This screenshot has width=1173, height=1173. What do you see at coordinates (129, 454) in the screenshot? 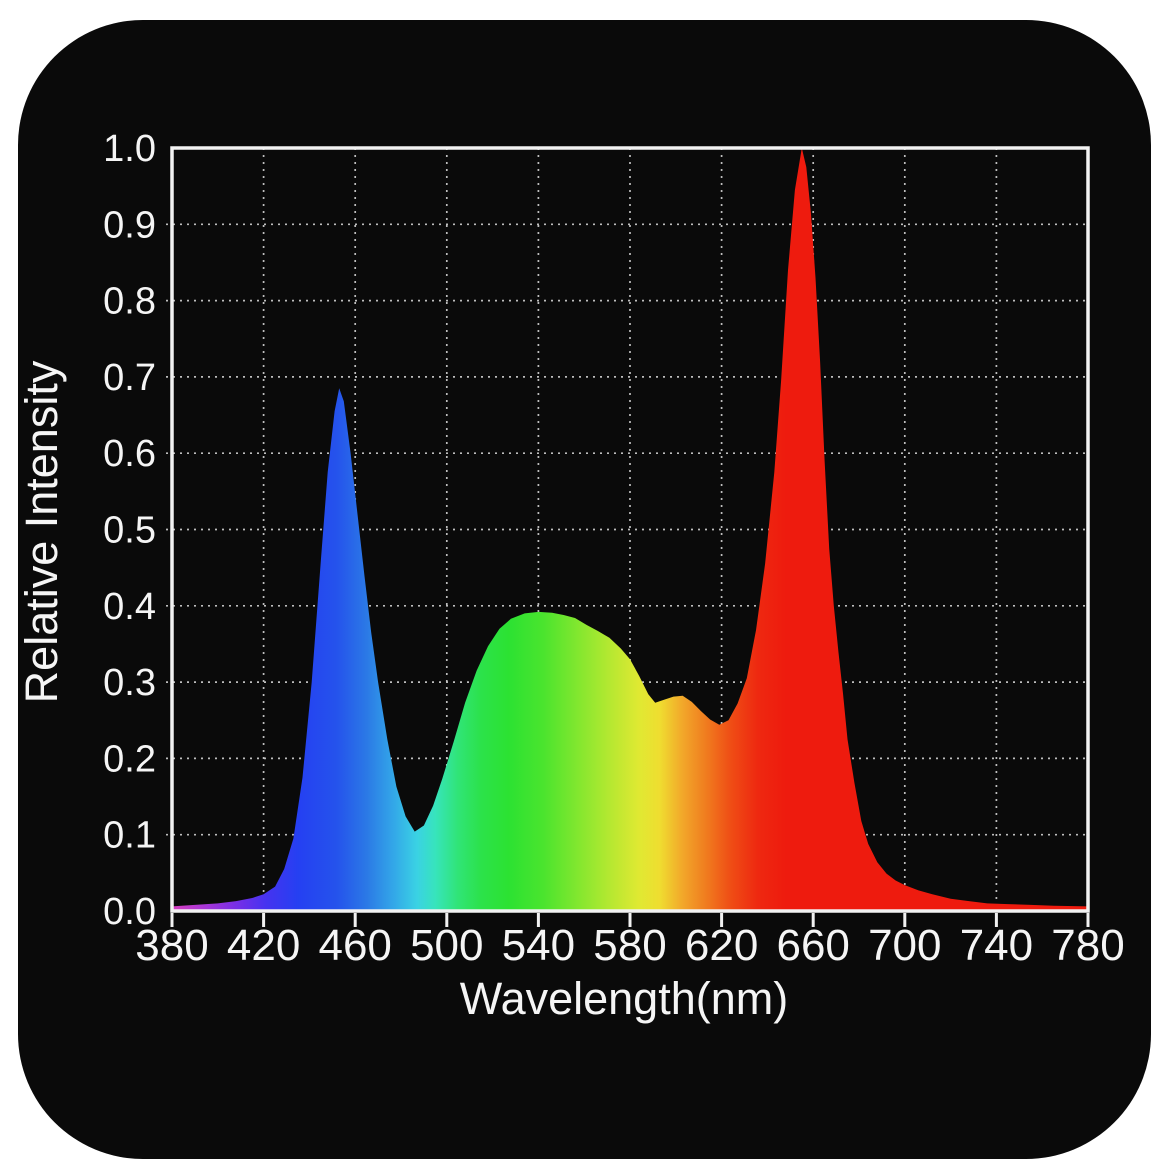
I see `y-tick-label: 0.6` at bounding box center [129, 454].